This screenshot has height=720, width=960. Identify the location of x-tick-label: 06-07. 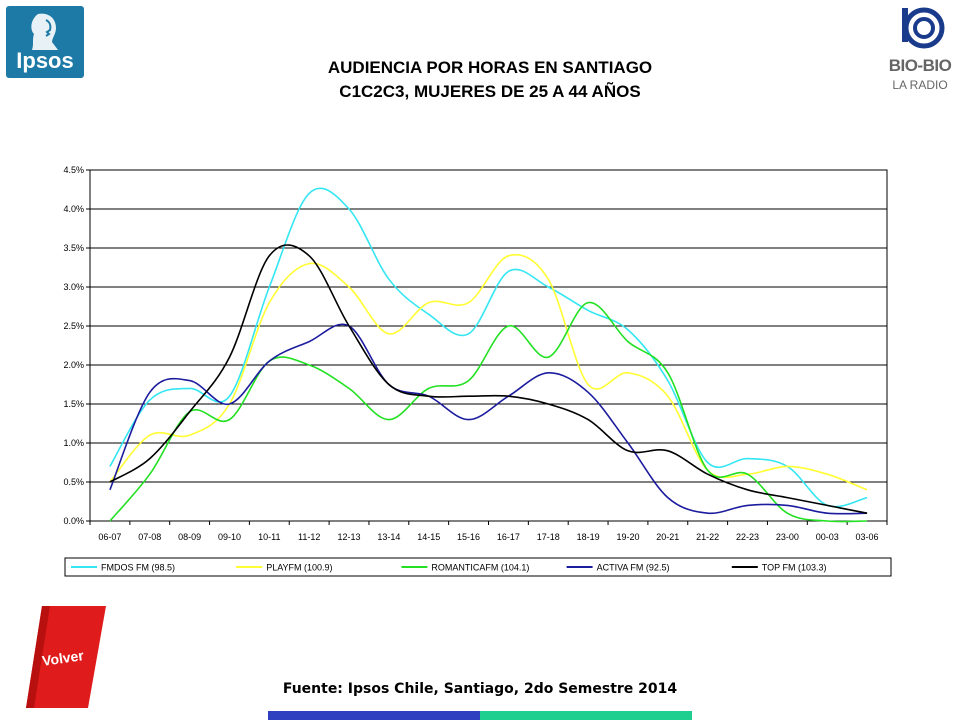
(109, 537).